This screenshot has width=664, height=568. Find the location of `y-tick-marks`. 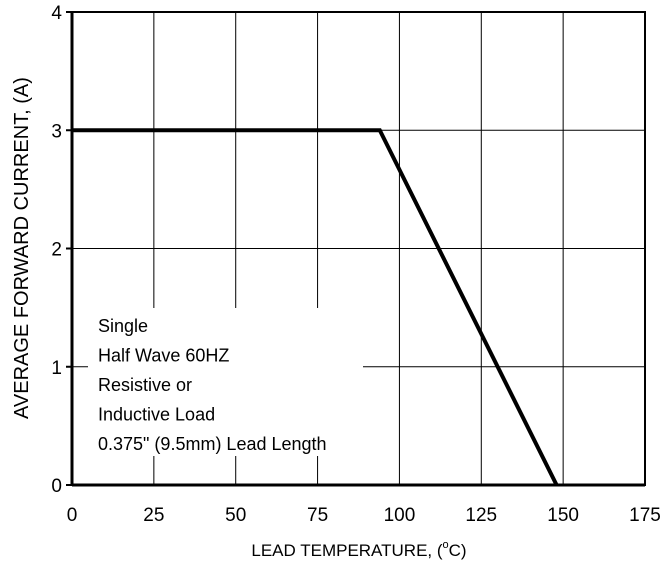

y-tick-marks is located at coordinates (69, 248).